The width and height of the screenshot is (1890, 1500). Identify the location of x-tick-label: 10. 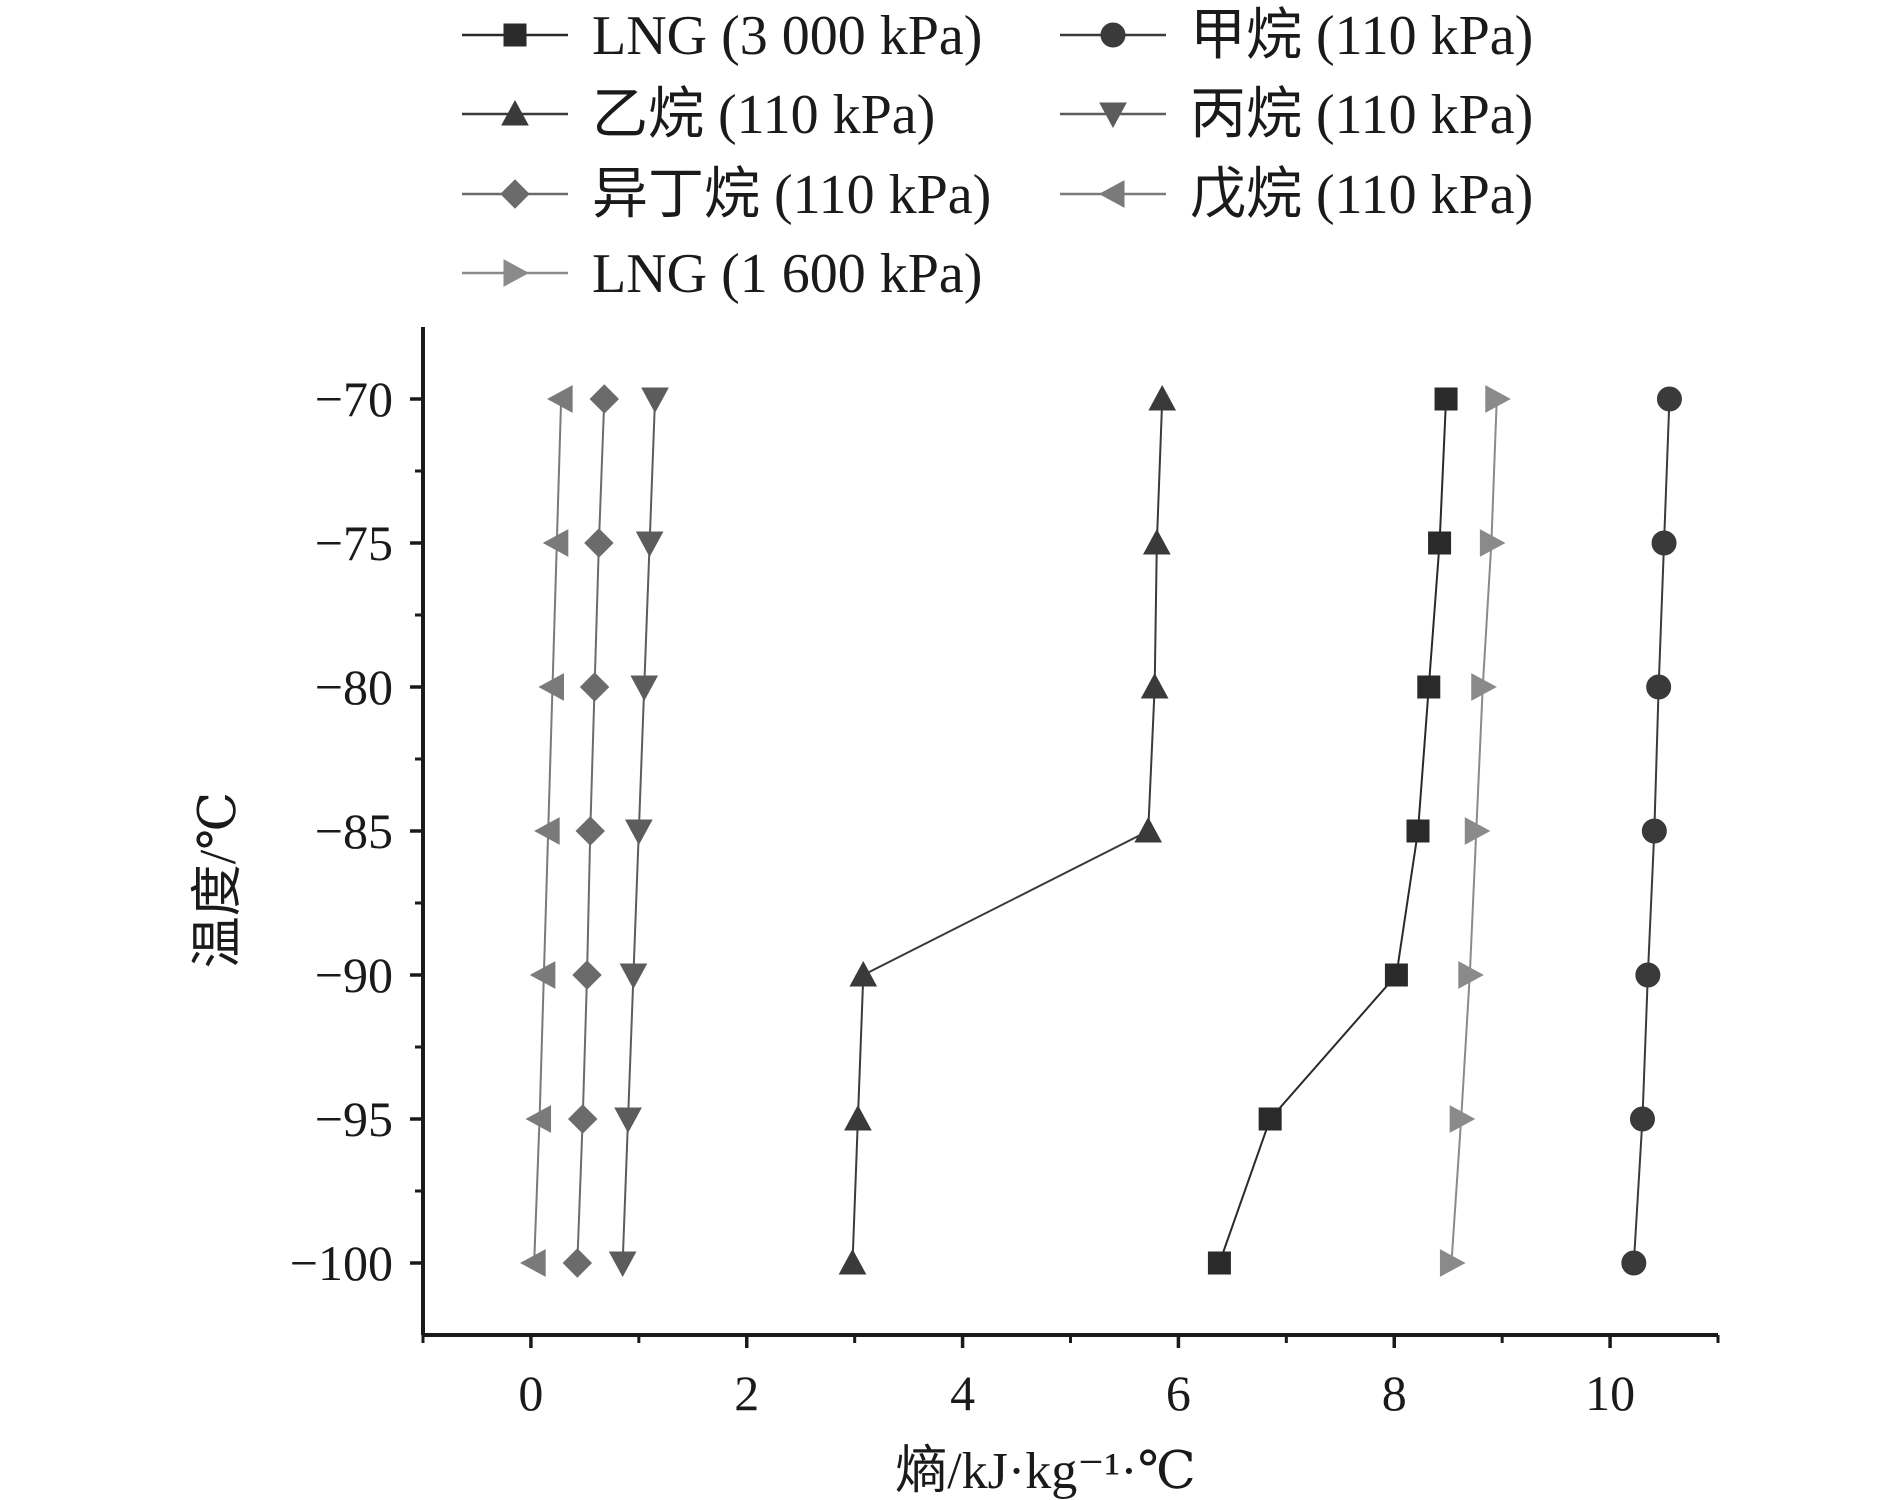
(1610, 1393).